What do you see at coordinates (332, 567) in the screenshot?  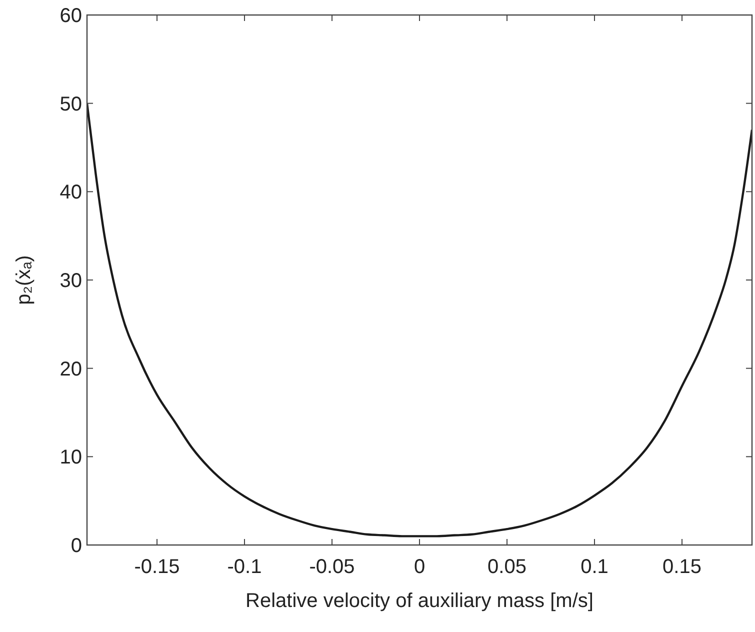 I see `x-tick-label: -0.05` at bounding box center [332, 567].